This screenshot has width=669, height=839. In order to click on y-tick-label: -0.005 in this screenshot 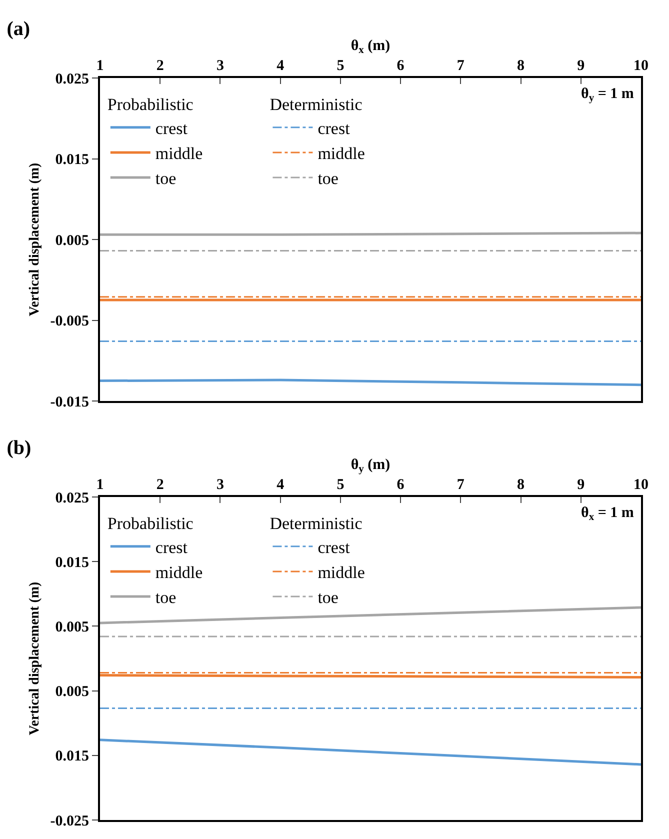, I will do `click(69, 322)`.